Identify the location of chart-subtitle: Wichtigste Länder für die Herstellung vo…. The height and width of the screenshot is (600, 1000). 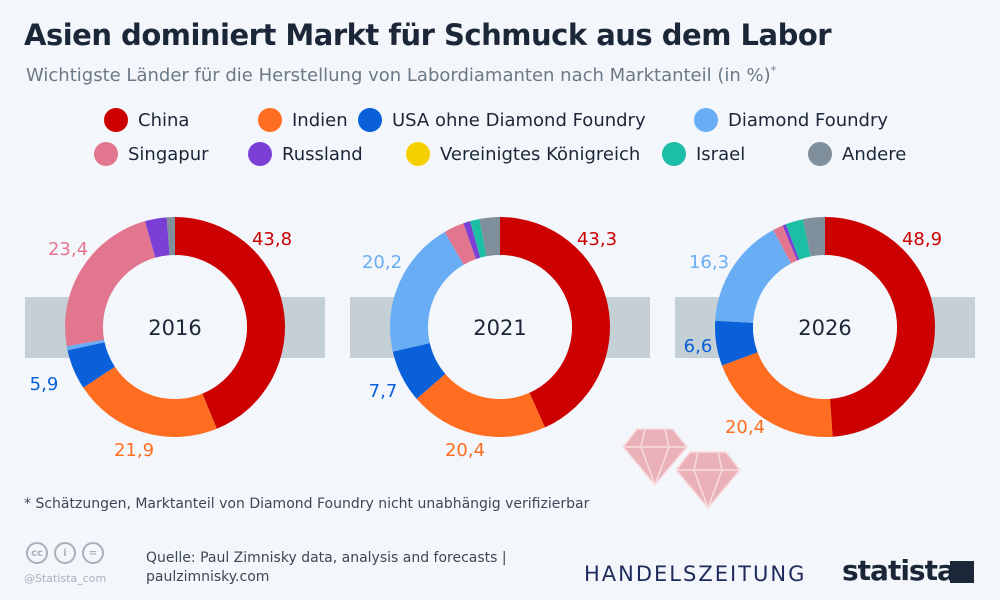
(401, 75).